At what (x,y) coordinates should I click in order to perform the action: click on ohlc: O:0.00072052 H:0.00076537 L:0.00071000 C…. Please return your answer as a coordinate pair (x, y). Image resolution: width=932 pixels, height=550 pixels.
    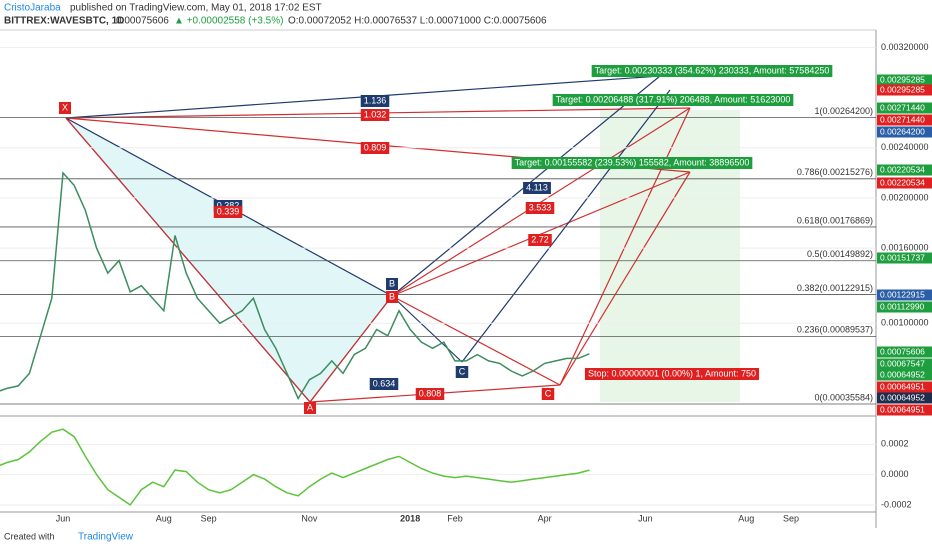
    Looking at the image, I should click on (417, 21).